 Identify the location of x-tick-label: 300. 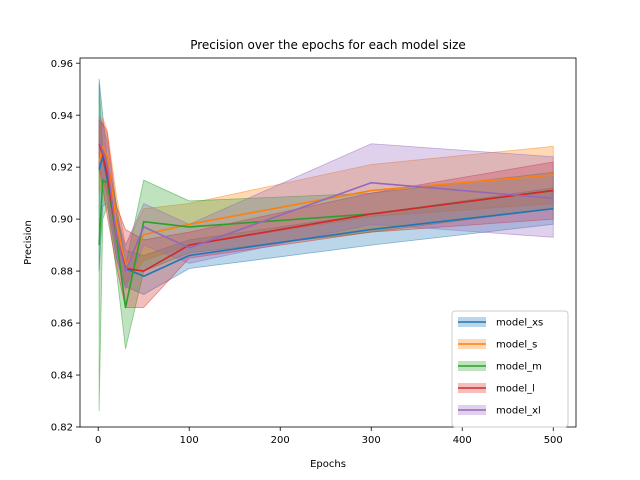
(371, 440).